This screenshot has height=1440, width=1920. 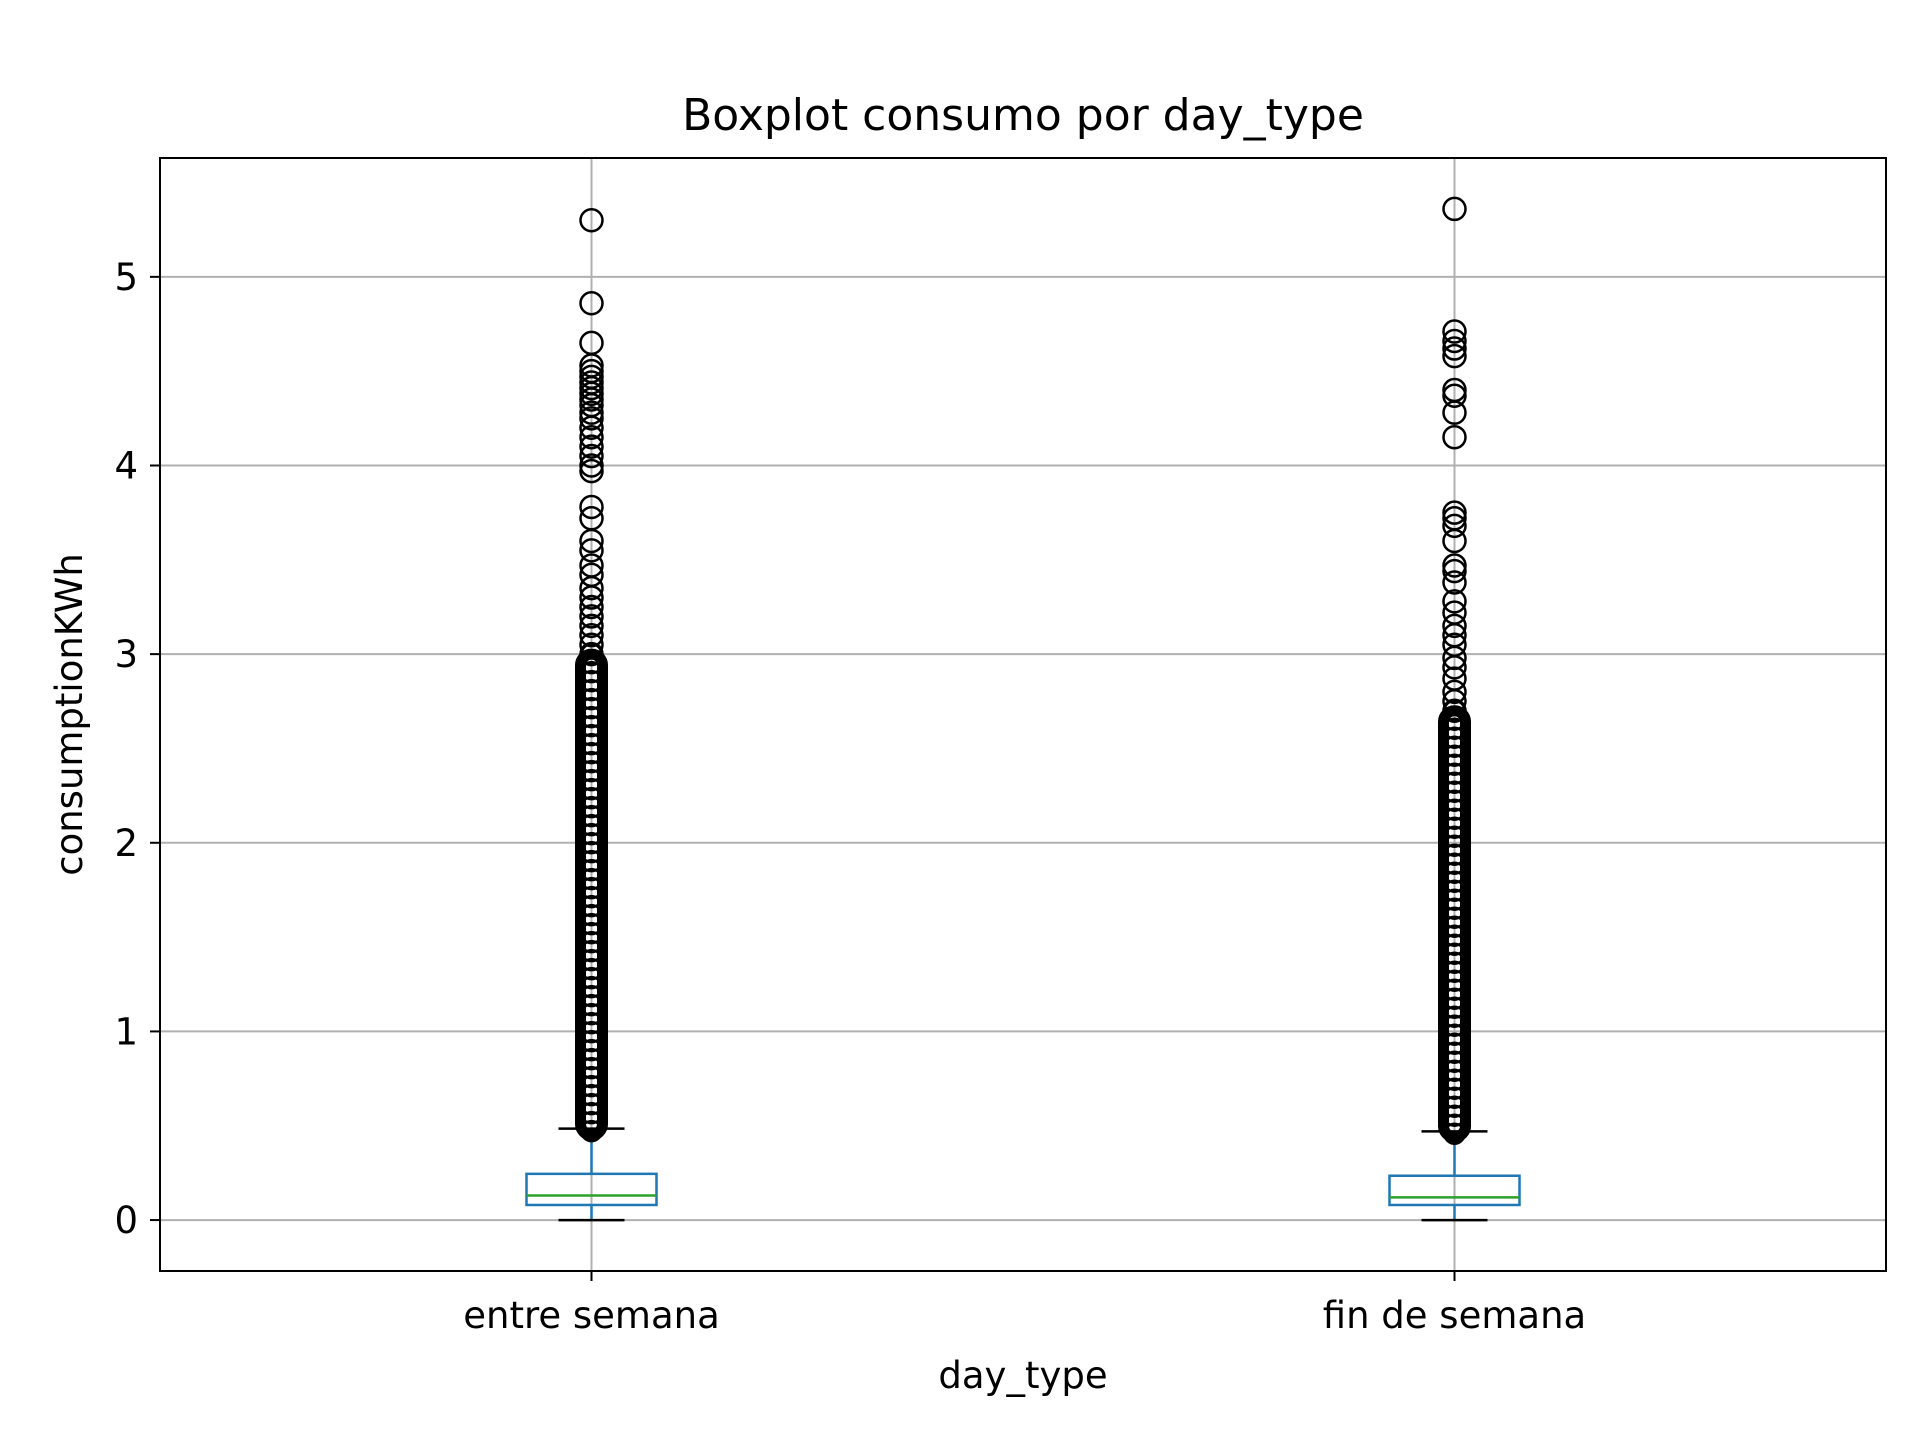 I want to click on y-axis-label: consumptionKWh, so click(x=69, y=714).